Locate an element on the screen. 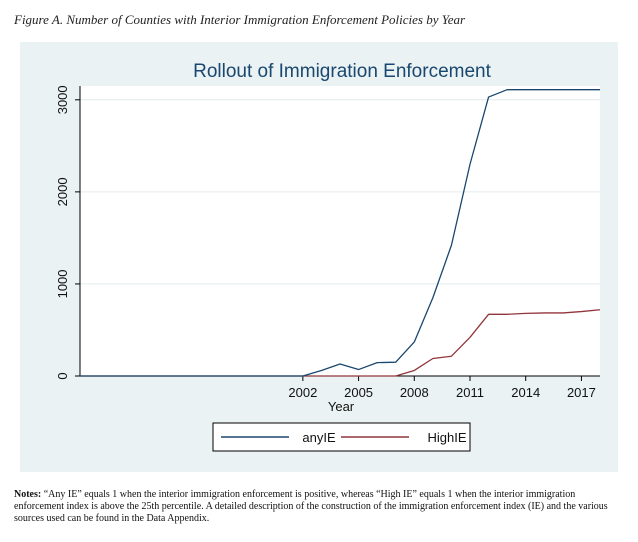  x-tick-label: 2008 is located at coordinates (414, 392).